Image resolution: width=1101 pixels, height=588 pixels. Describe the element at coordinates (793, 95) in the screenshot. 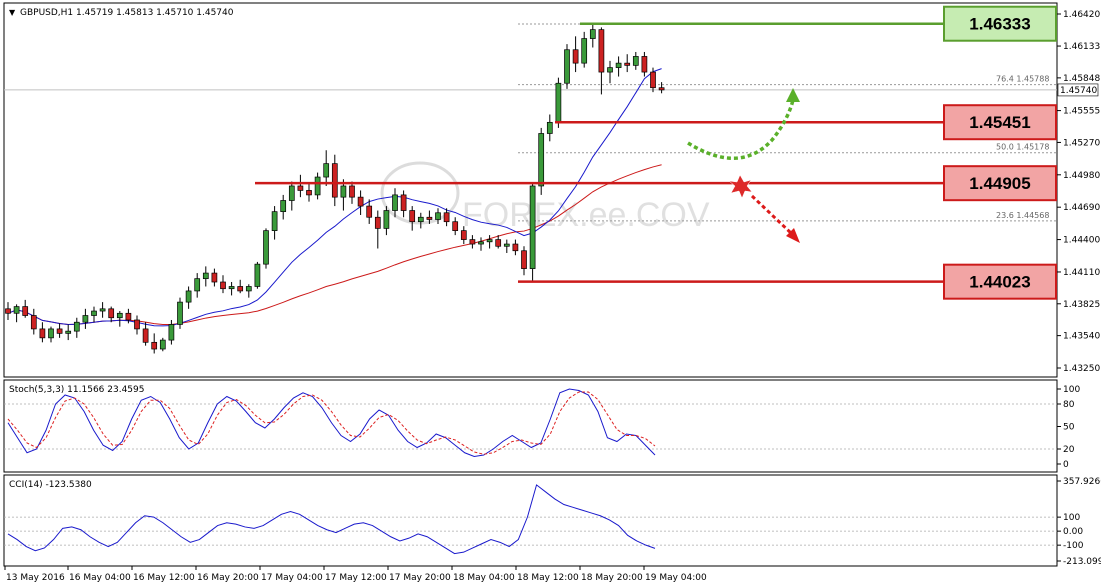

I see `bullish-arrow-head` at that location.